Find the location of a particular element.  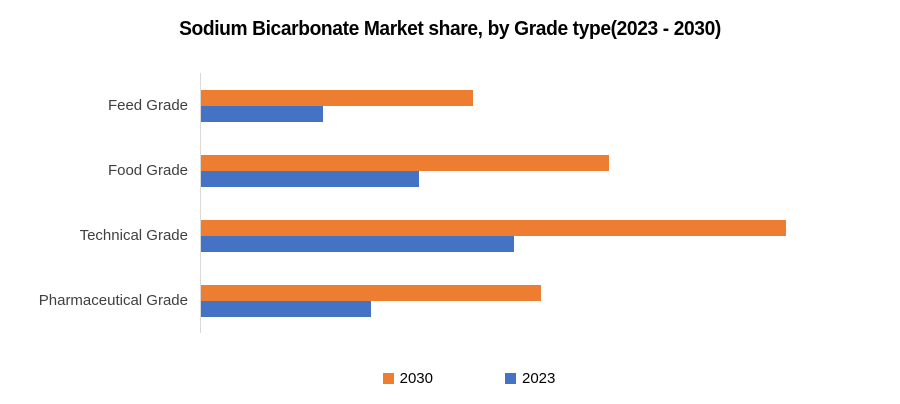

y-axis-line is located at coordinates (200, 203).